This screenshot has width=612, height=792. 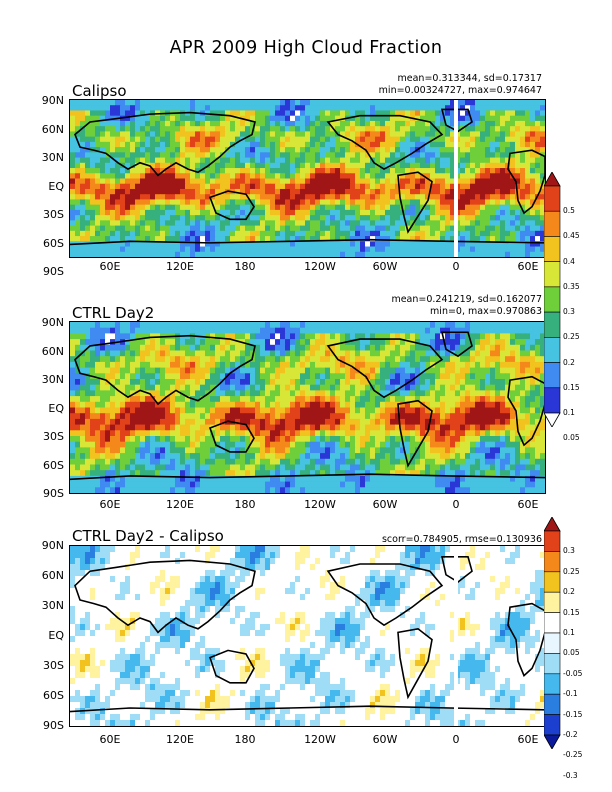 What do you see at coordinates (569, 261) in the screenshot?
I see `colorbar-label: 0.4` at bounding box center [569, 261].